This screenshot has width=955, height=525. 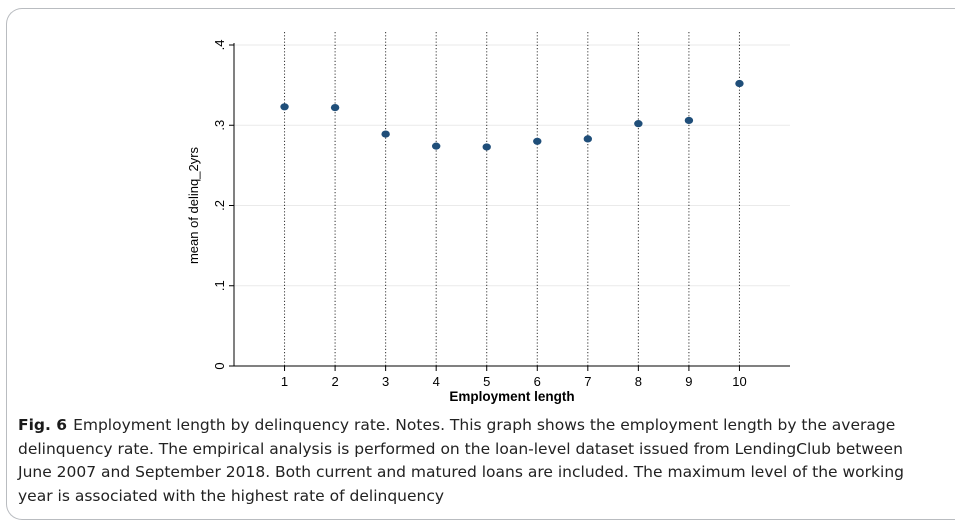 What do you see at coordinates (284, 381) in the screenshot?
I see `x-tick-label: 1` at bounding box center [284, 381].